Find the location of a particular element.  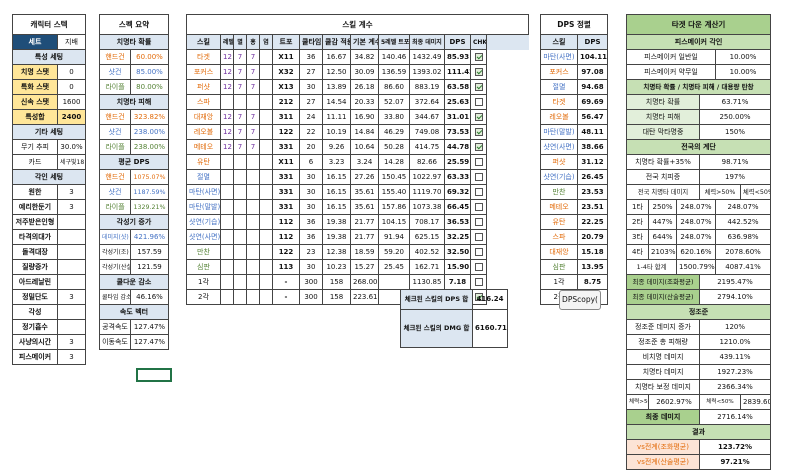

stat-value: 1600 is located at coordinates (71, 102).